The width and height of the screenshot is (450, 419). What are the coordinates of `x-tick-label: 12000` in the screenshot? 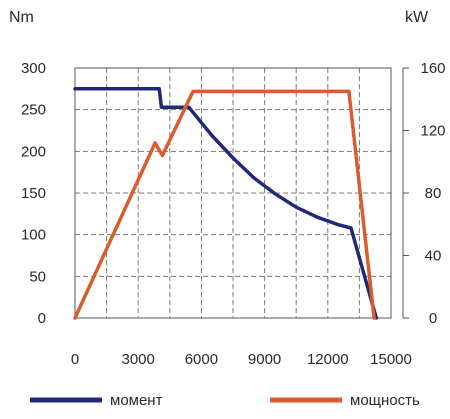 It's located at (328, 359).